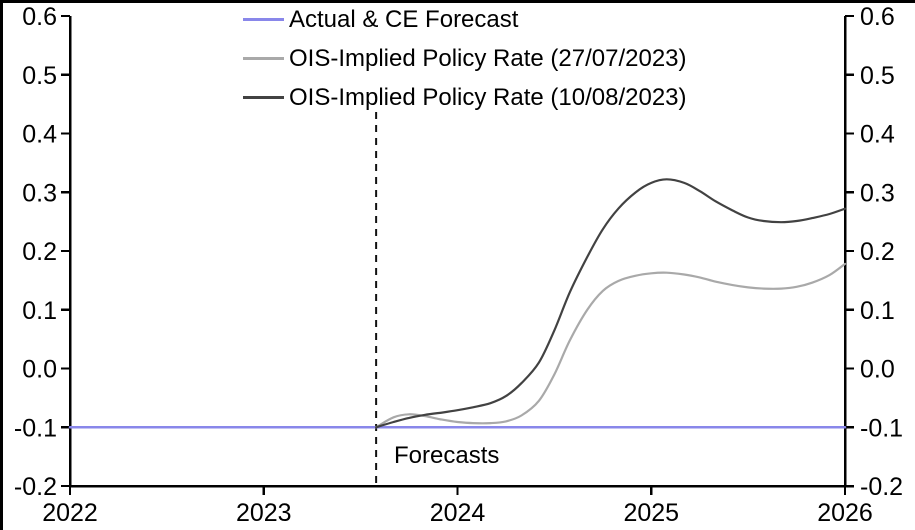 The height and width of the screenshot is (530, 915). What do you see at coordinates (877, 17) in the screenshot?
I see `y-axis-right-tick-label: 0.6` at bounding box center [877, 17].